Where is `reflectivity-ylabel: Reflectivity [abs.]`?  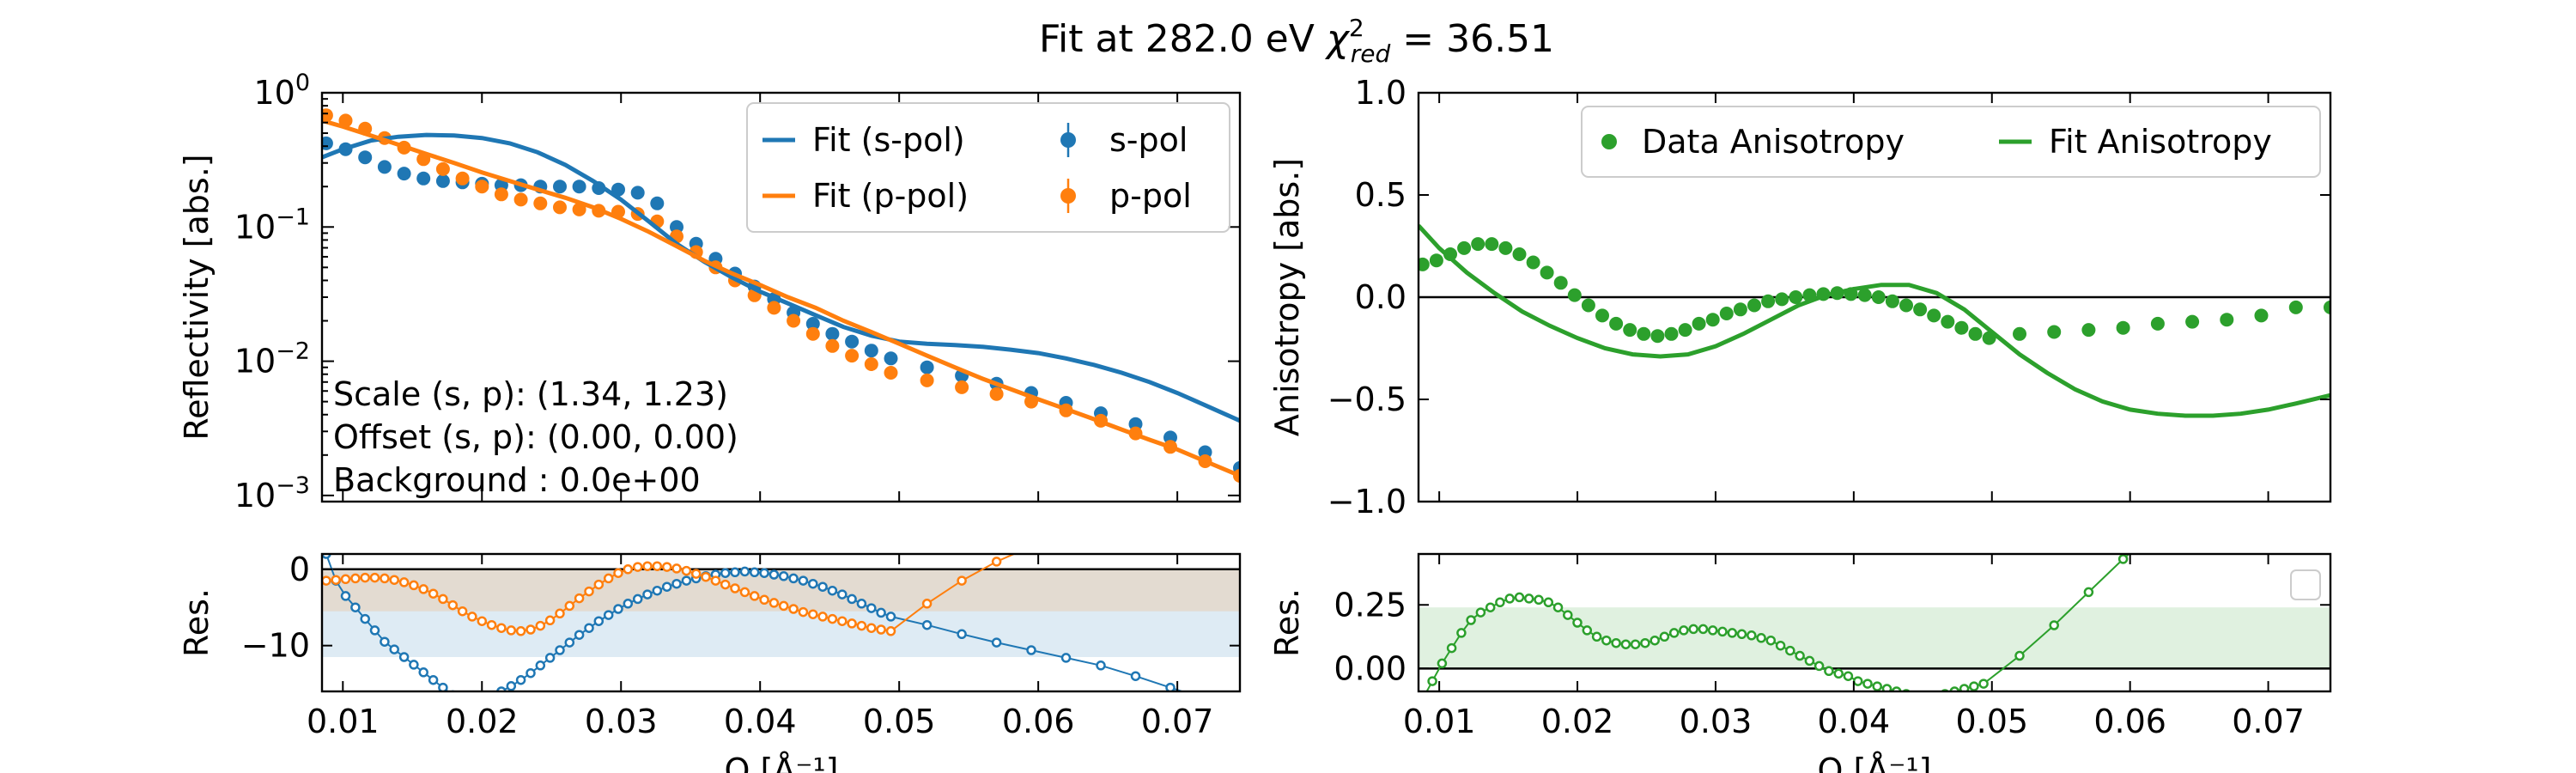 reflectivity-ylabel: Reflectivity [abs.] is located at coordinates (197, 297).